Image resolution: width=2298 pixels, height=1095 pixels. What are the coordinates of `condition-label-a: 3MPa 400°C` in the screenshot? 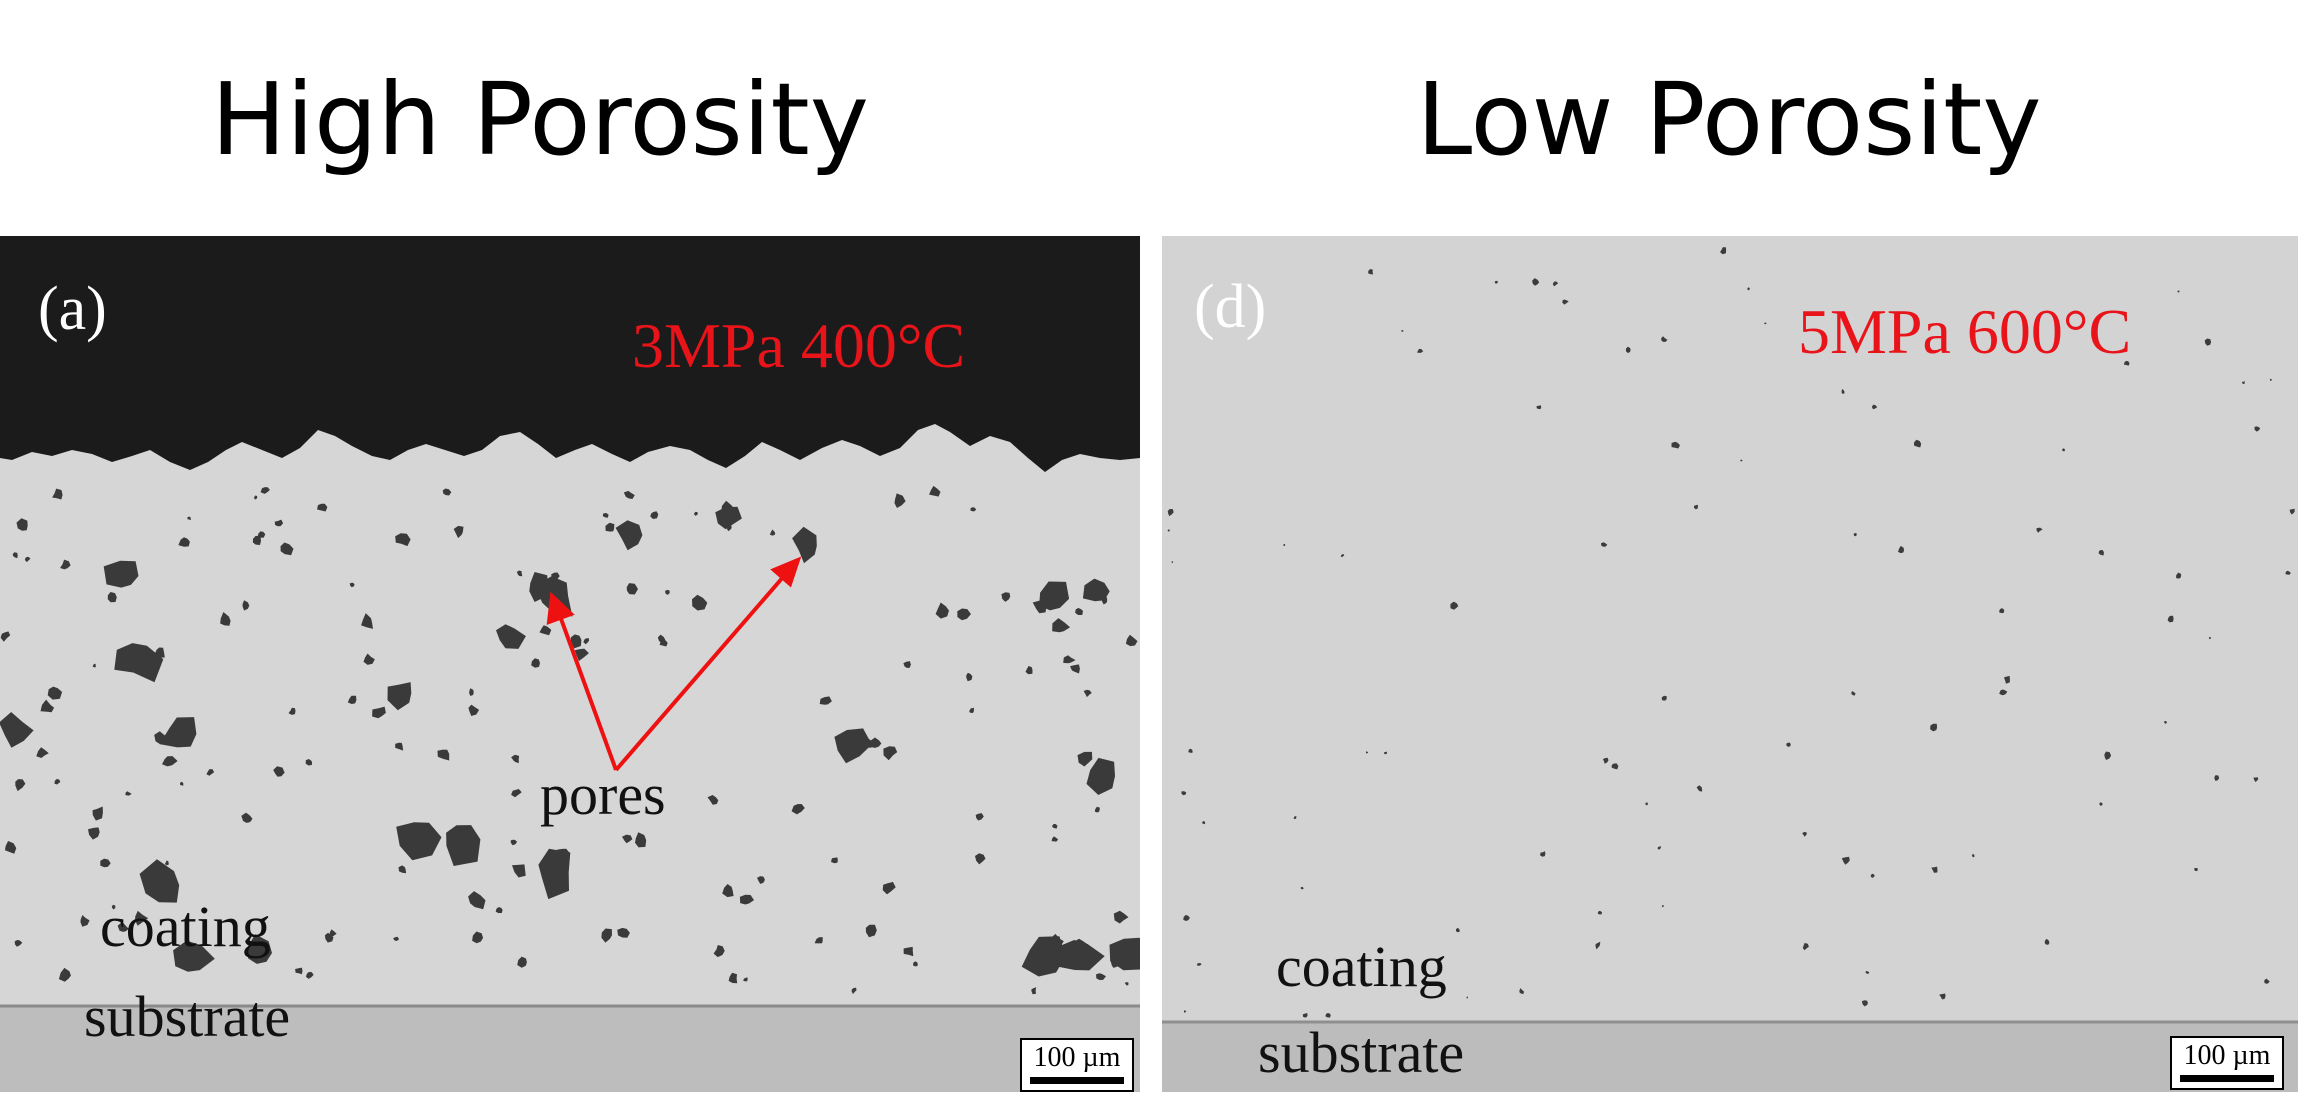 It's located at (799, 345).